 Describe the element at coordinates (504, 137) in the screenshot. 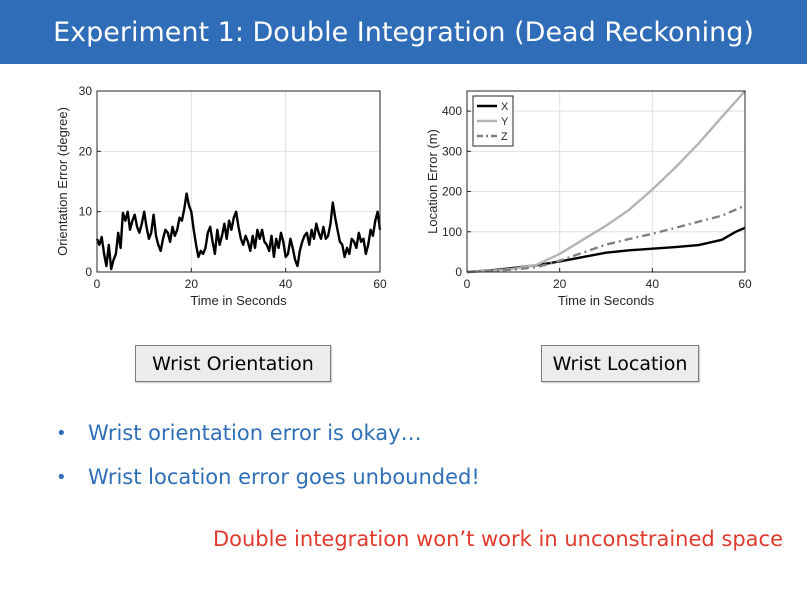

I see `legend-label: Z` at that location.